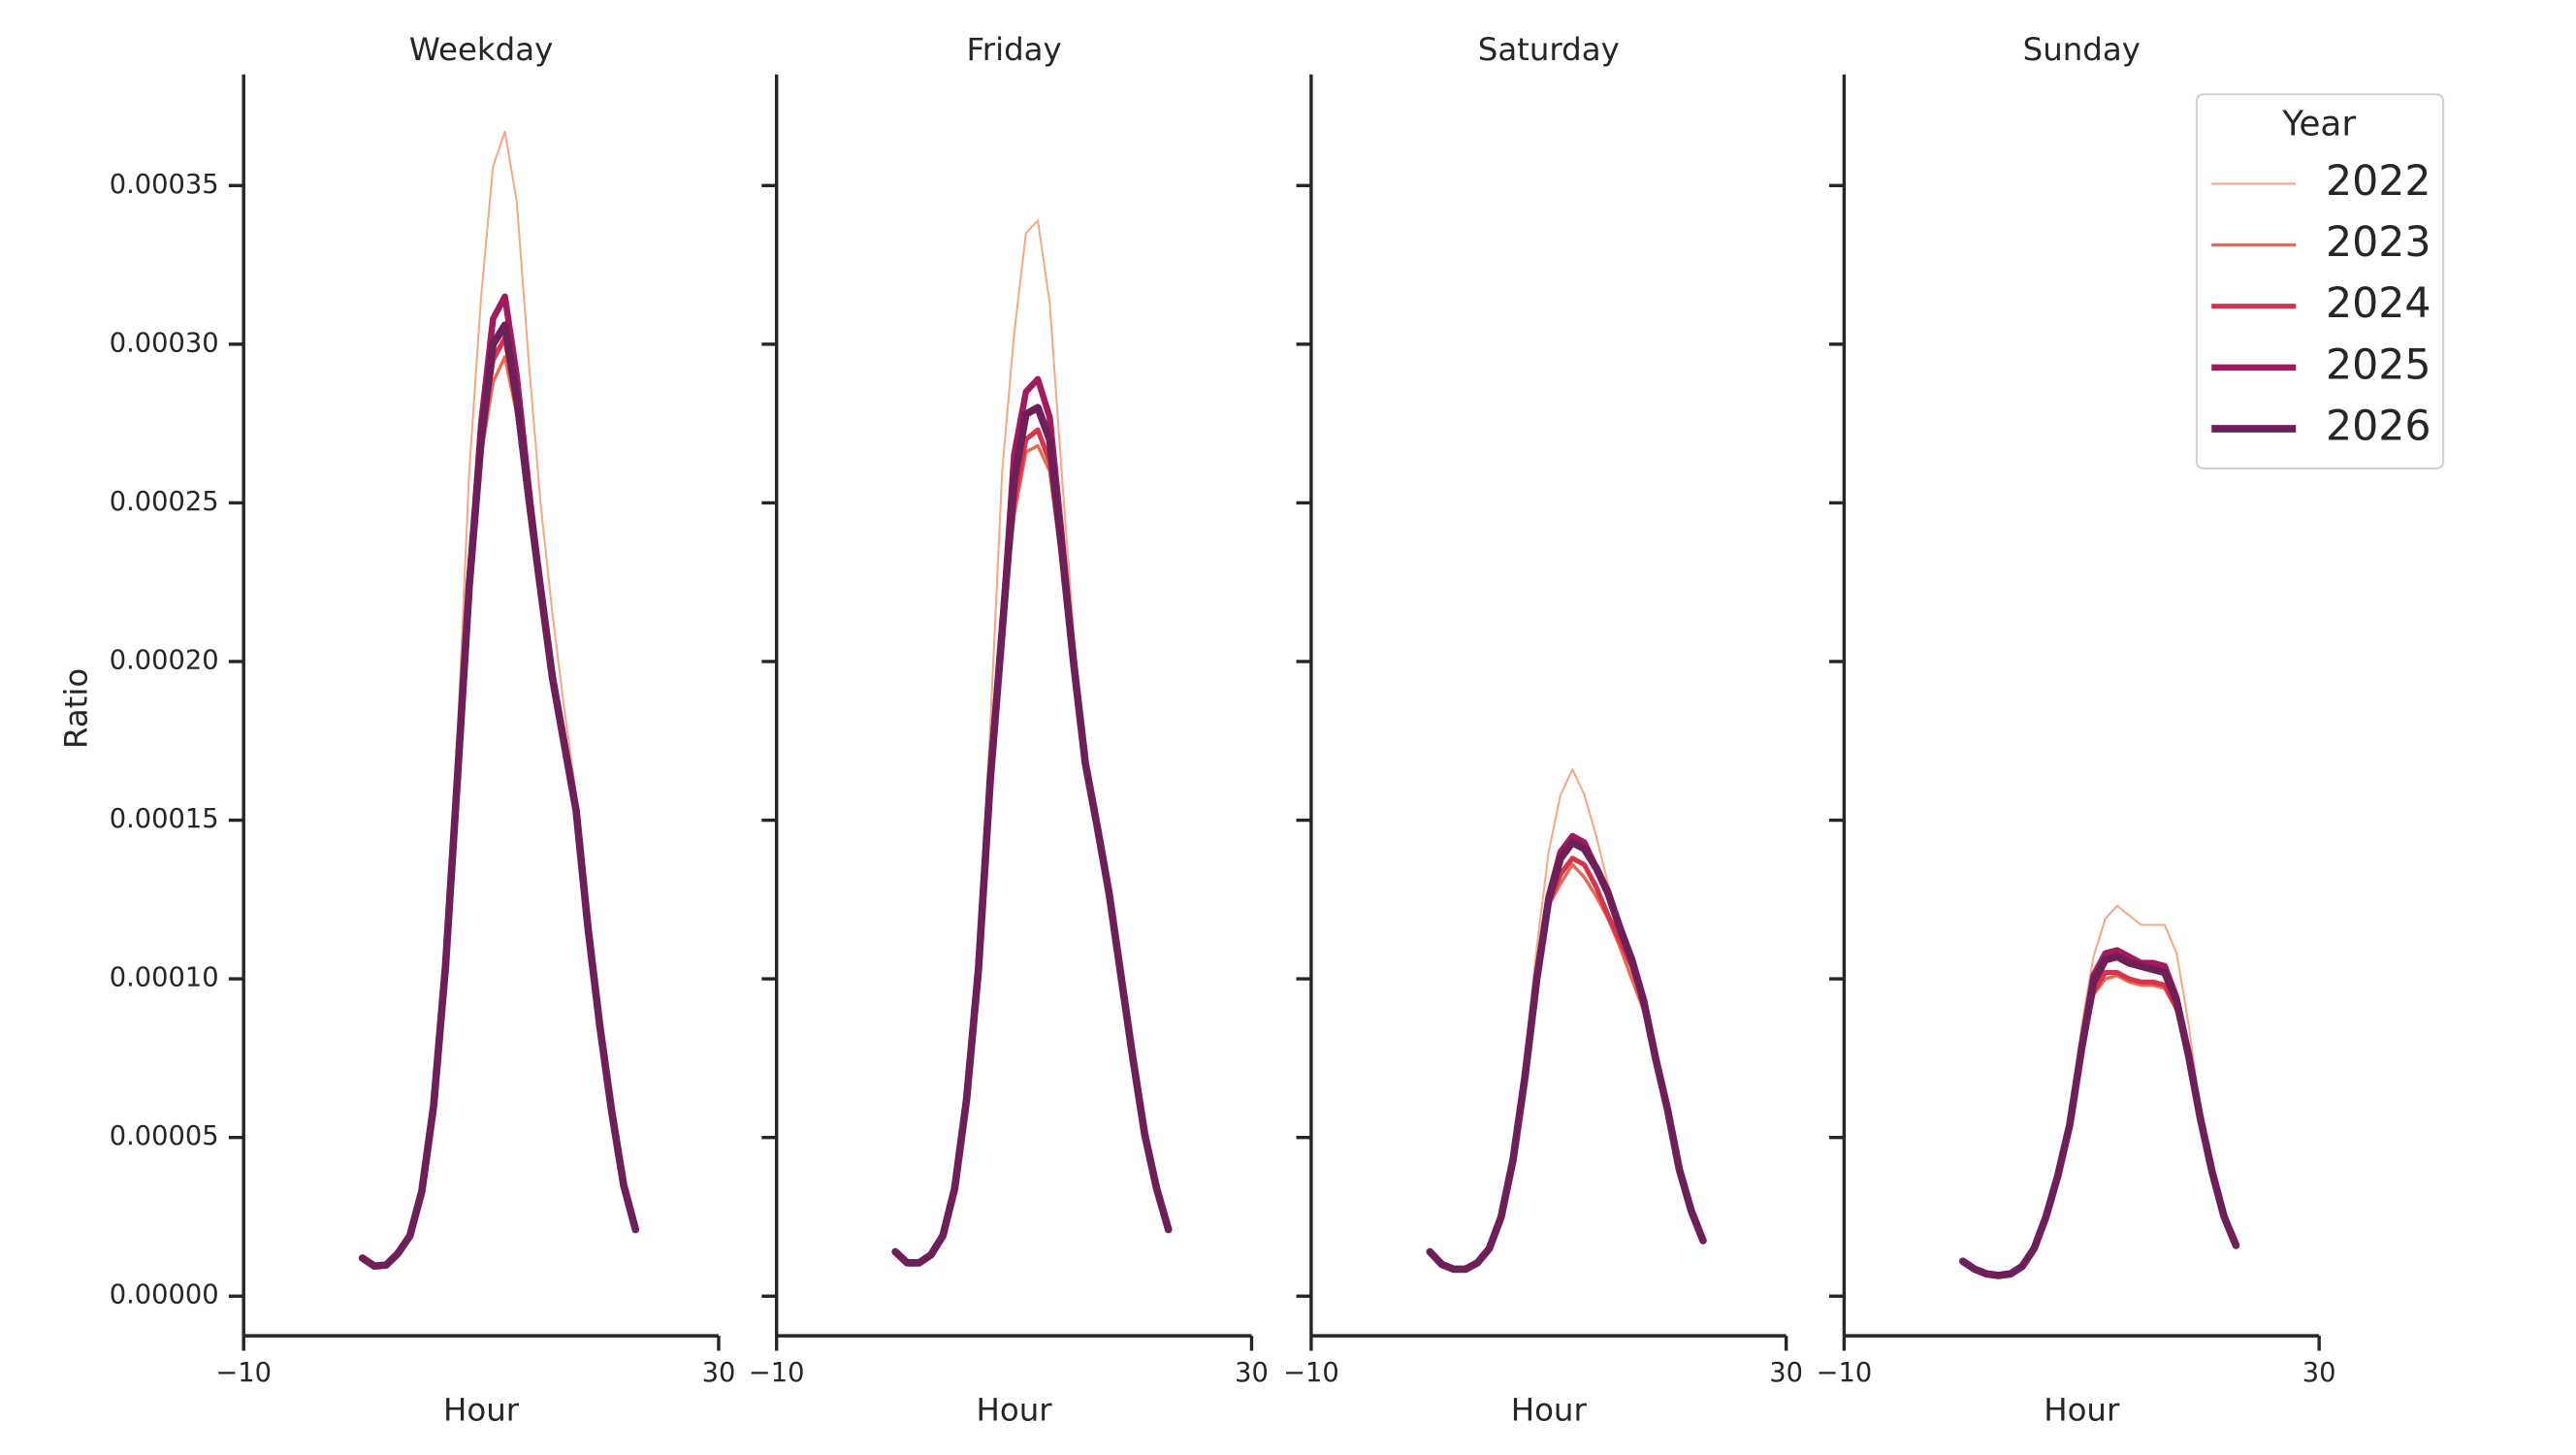 This screenshot has height=1455, width=2576. What do you see at coordinates (164, 978) in the screenshot?
I see `y-tick-label: 0.00010` at bounding box center [164, 978].